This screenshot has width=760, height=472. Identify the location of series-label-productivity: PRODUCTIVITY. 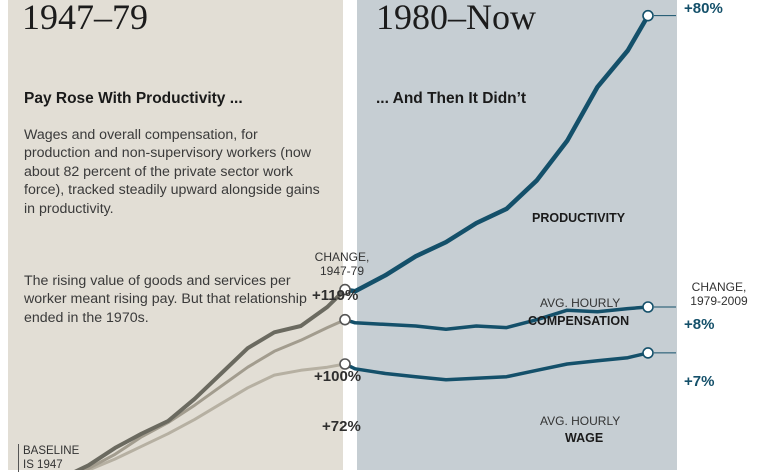
(579, 218).